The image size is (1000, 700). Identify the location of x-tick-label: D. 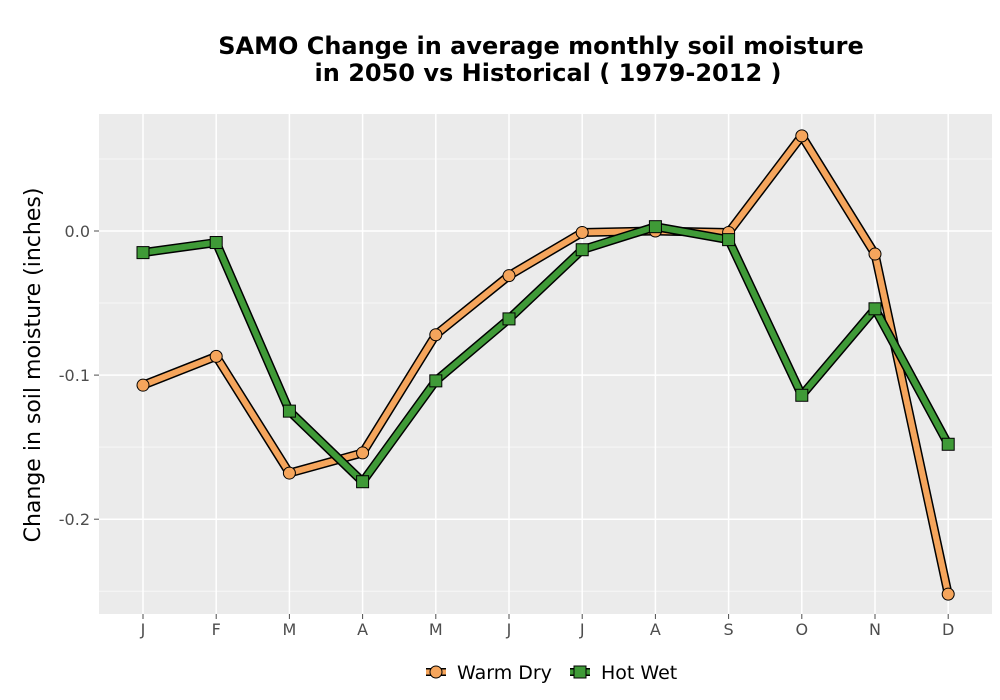
(948, 629).